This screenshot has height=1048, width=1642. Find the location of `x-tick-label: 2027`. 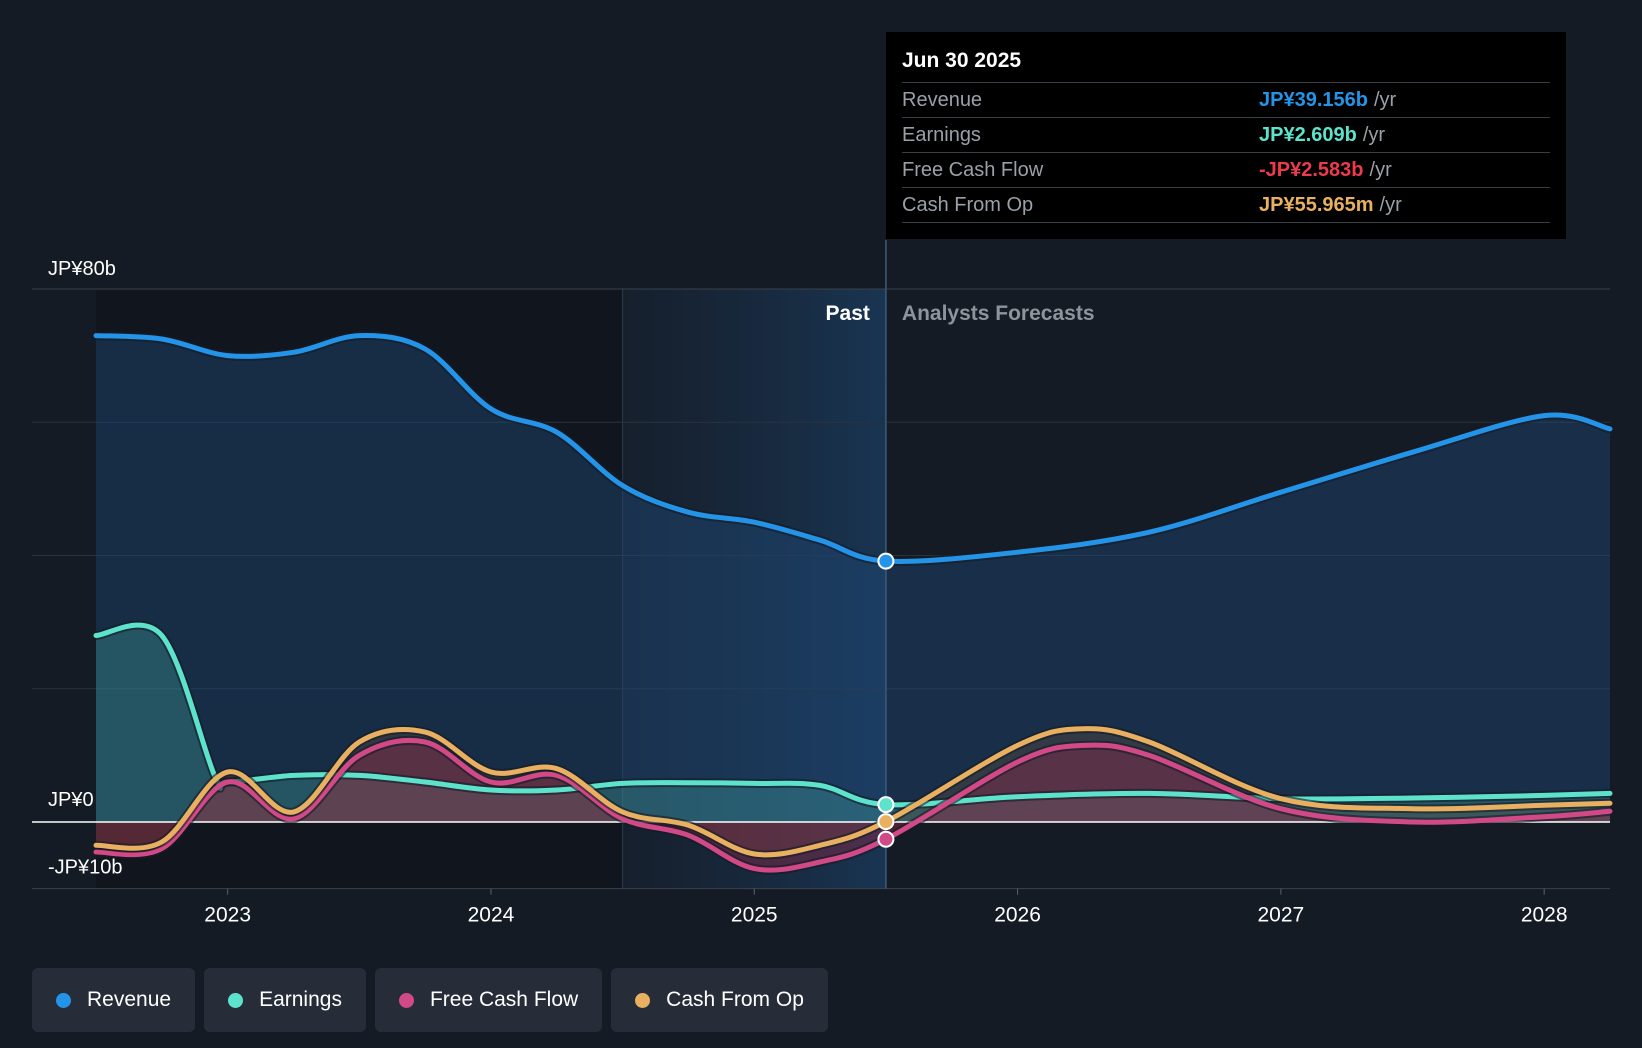

x-tick-label: 2027 is located at coordinates (1281, 915).